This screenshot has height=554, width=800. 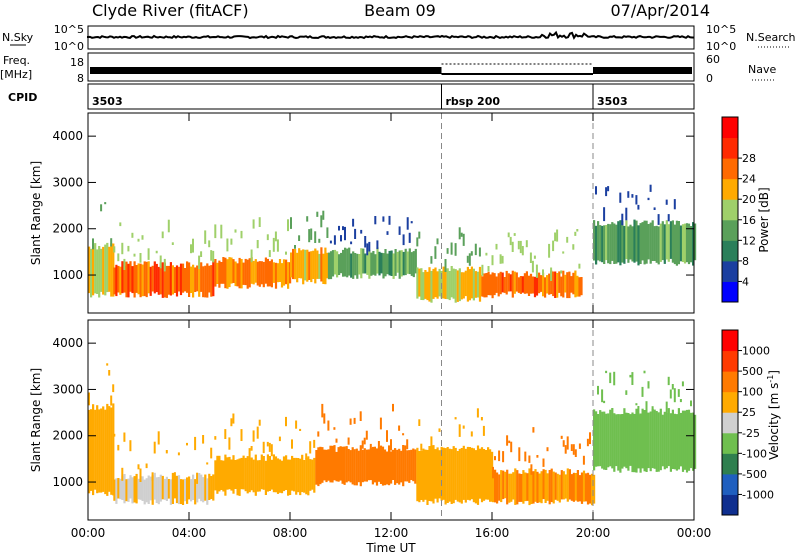 What do you see at coordinates (67, 136) in the screenshot?
I see `y-tick-label: 4000` at bounding box center [67, 136].